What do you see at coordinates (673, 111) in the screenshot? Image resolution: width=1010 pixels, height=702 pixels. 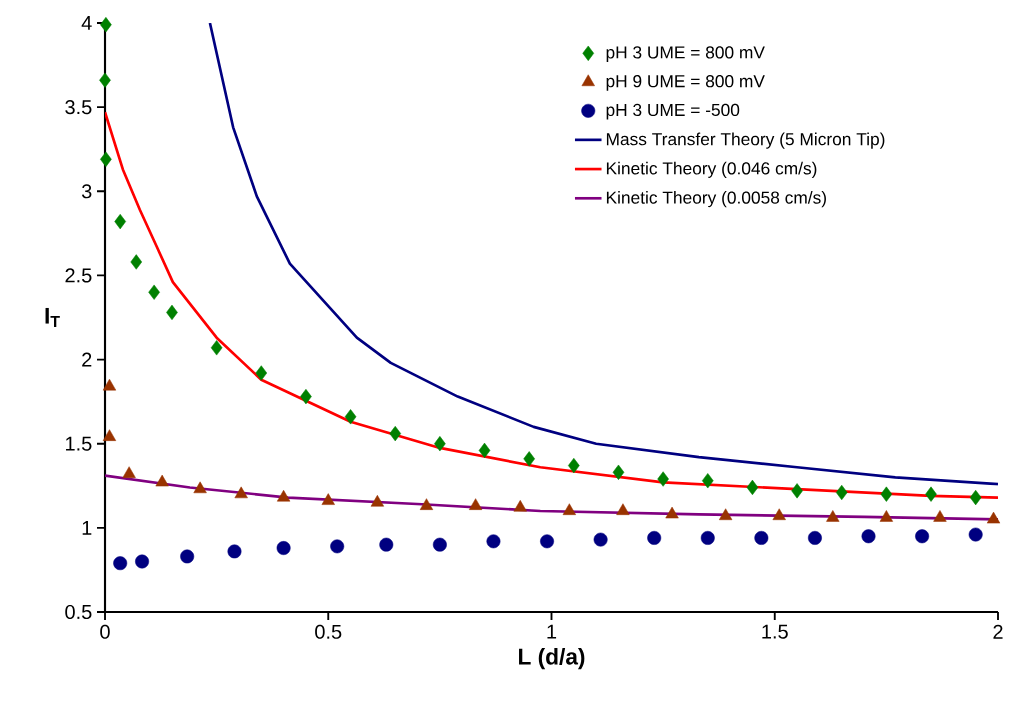 I see `legend-label: pH 3 UME = -500` at bounding box center [673, 111].